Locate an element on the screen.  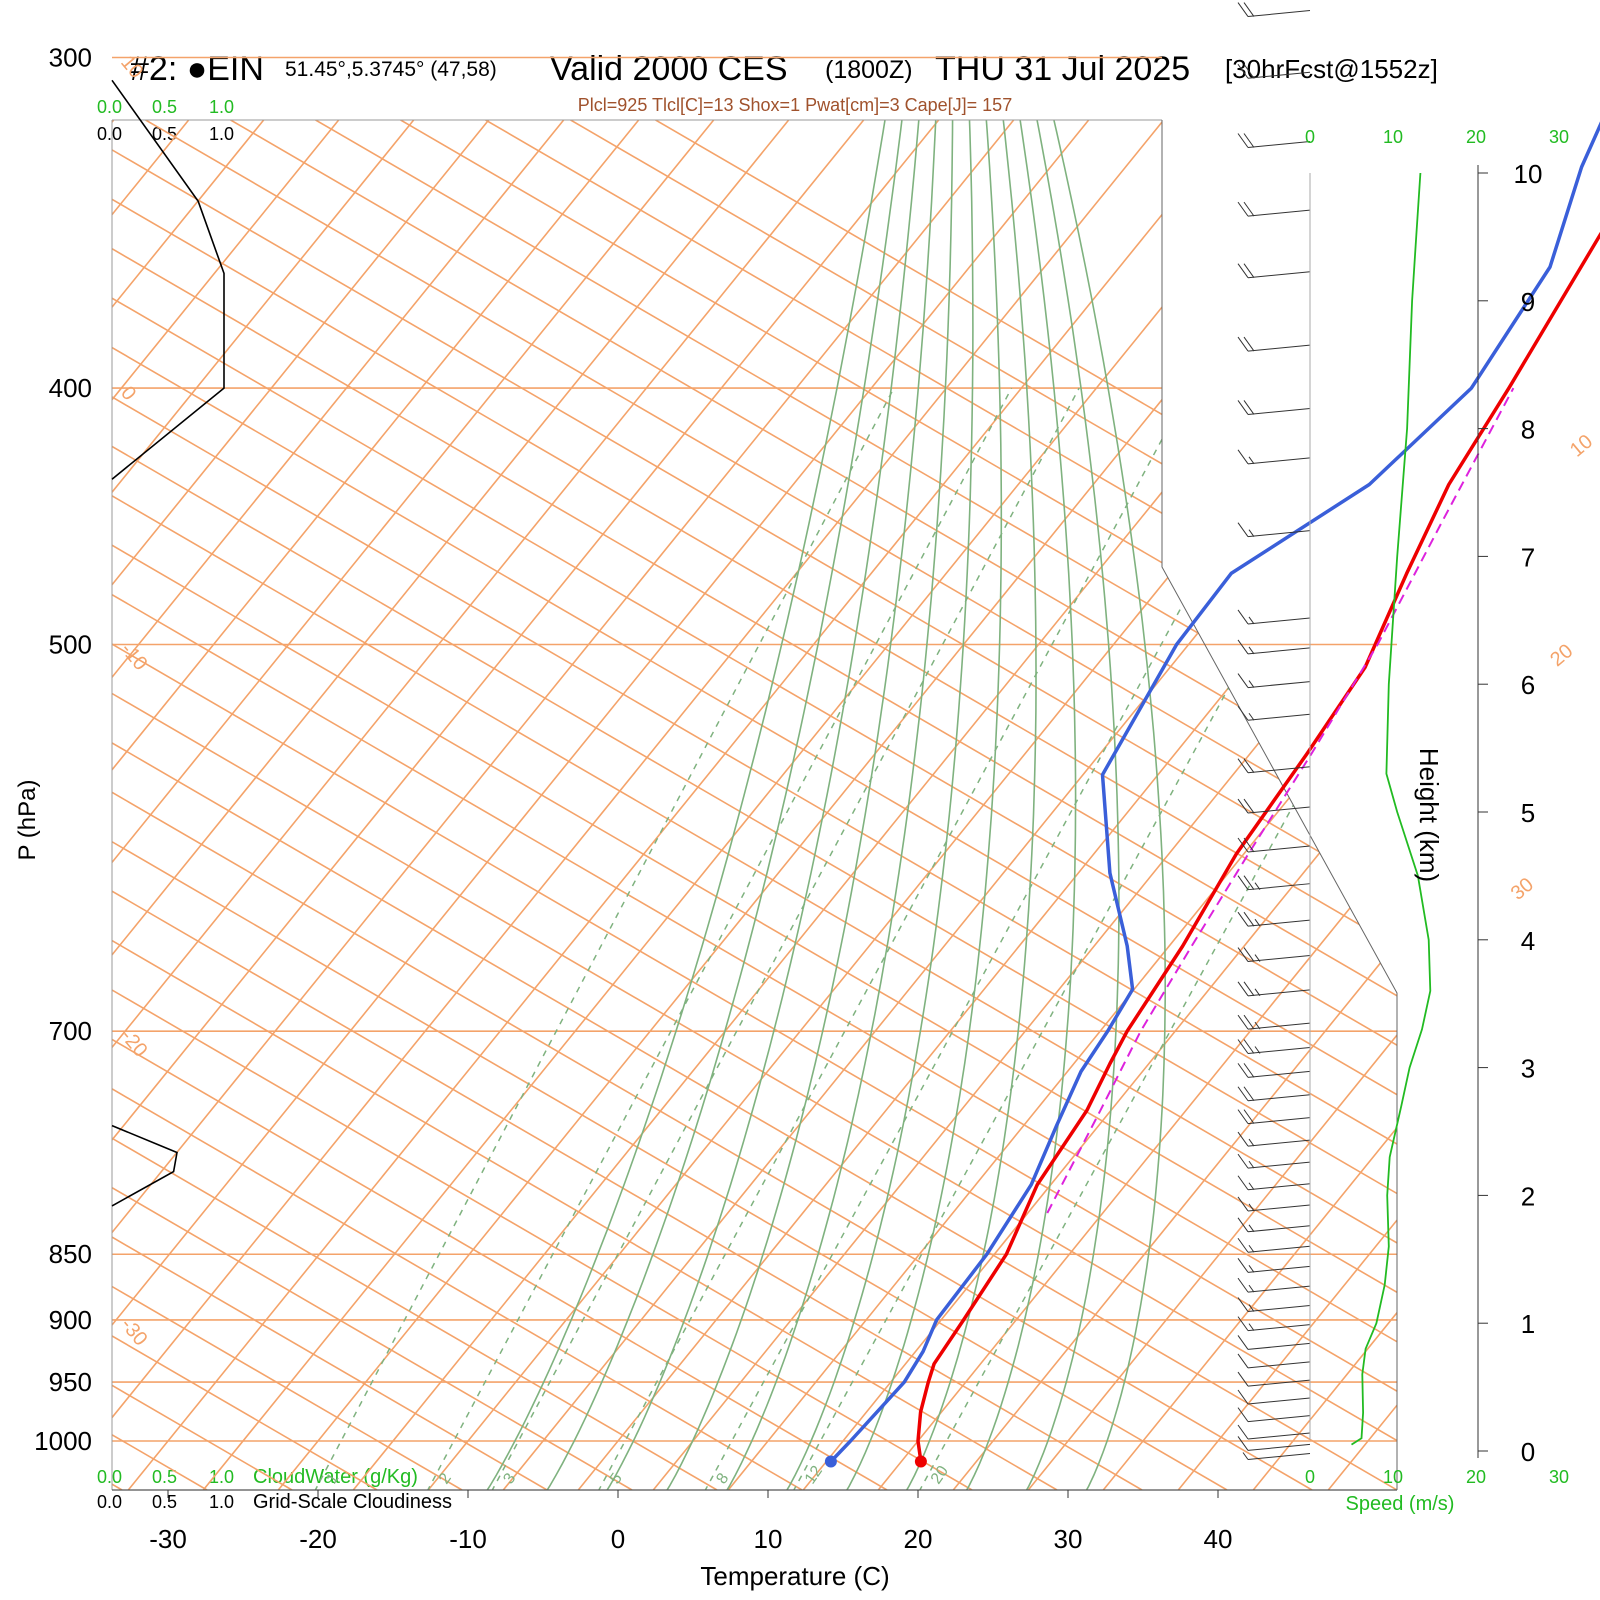
cloudiness-line is located at coordinates (168, 279).